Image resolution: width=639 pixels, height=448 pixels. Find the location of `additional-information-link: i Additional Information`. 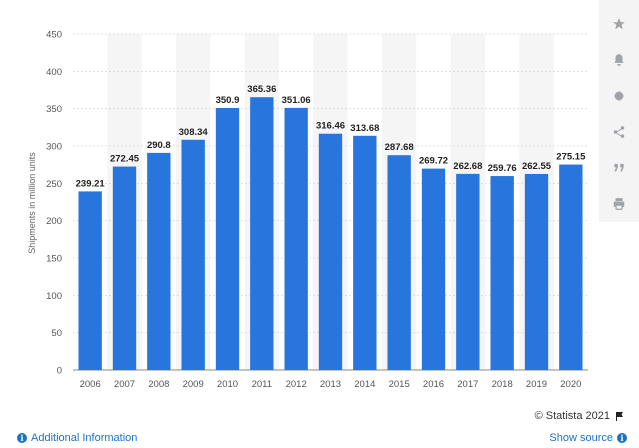

additional-information-link: i Additional Information is located at coordinates (77, 438).